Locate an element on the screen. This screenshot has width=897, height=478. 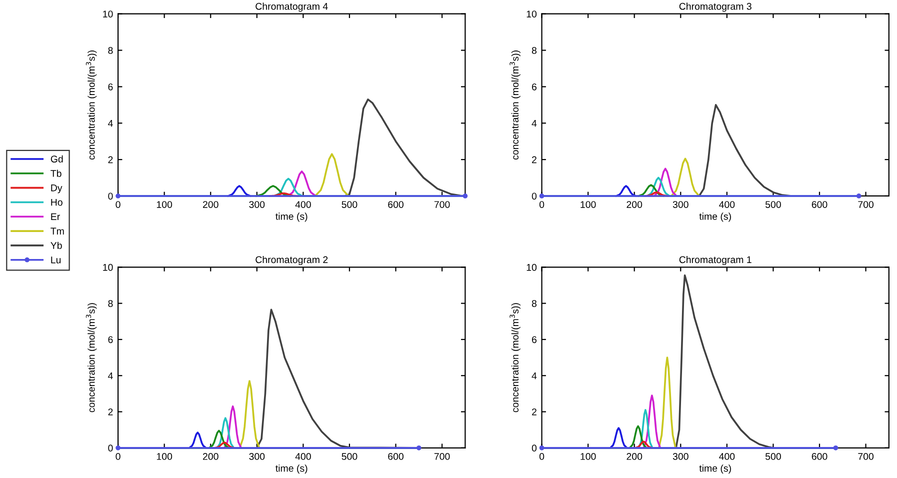
legend-label: Dy is located at coordinates (56, 189).